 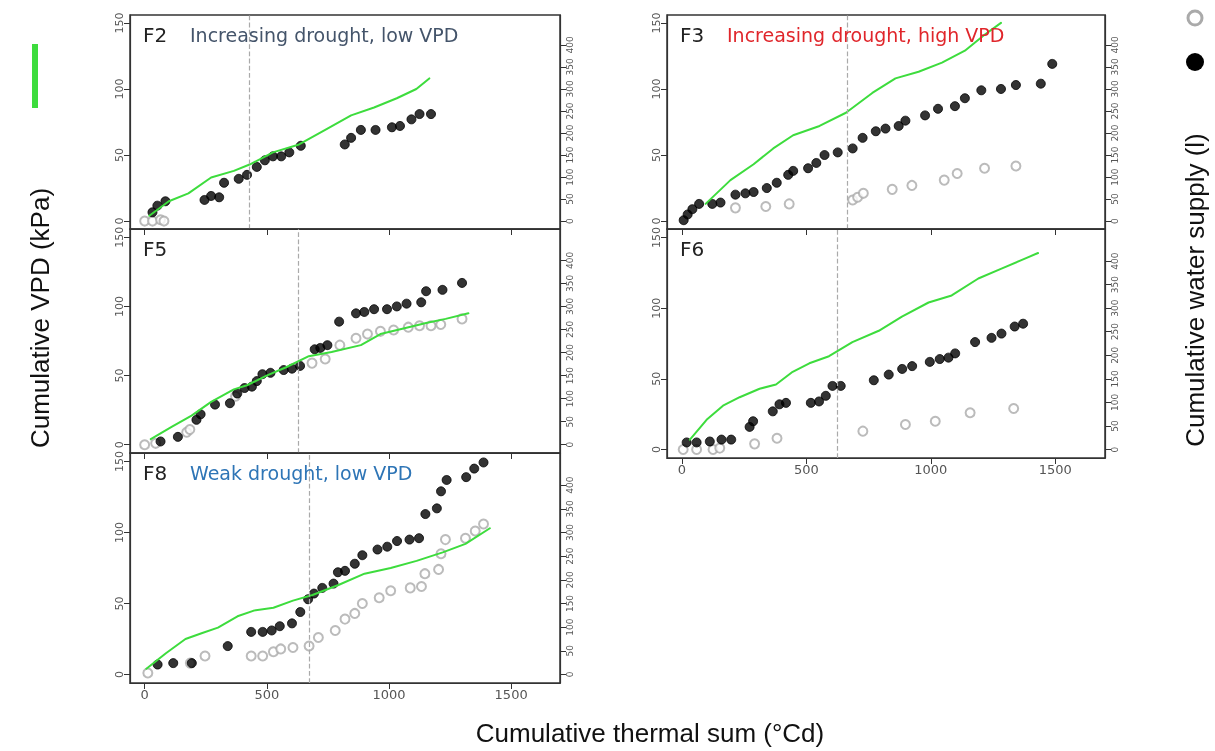 I want to click on chart-subtitle: Increasing drought, low VPD, so click(x=324, y=34).